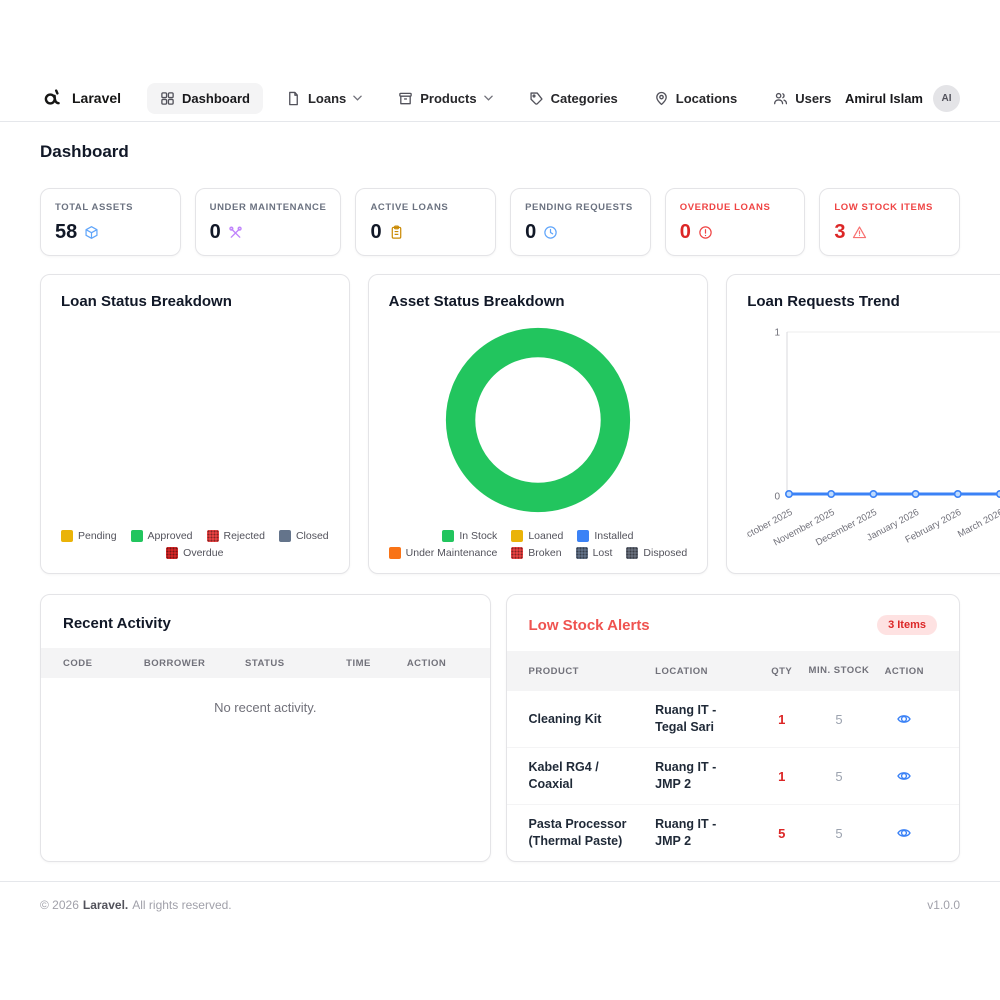  What do you see at coordinates (167, 98) in the screenshot?
I see `grid-icon` at bounding box center [167, 98].